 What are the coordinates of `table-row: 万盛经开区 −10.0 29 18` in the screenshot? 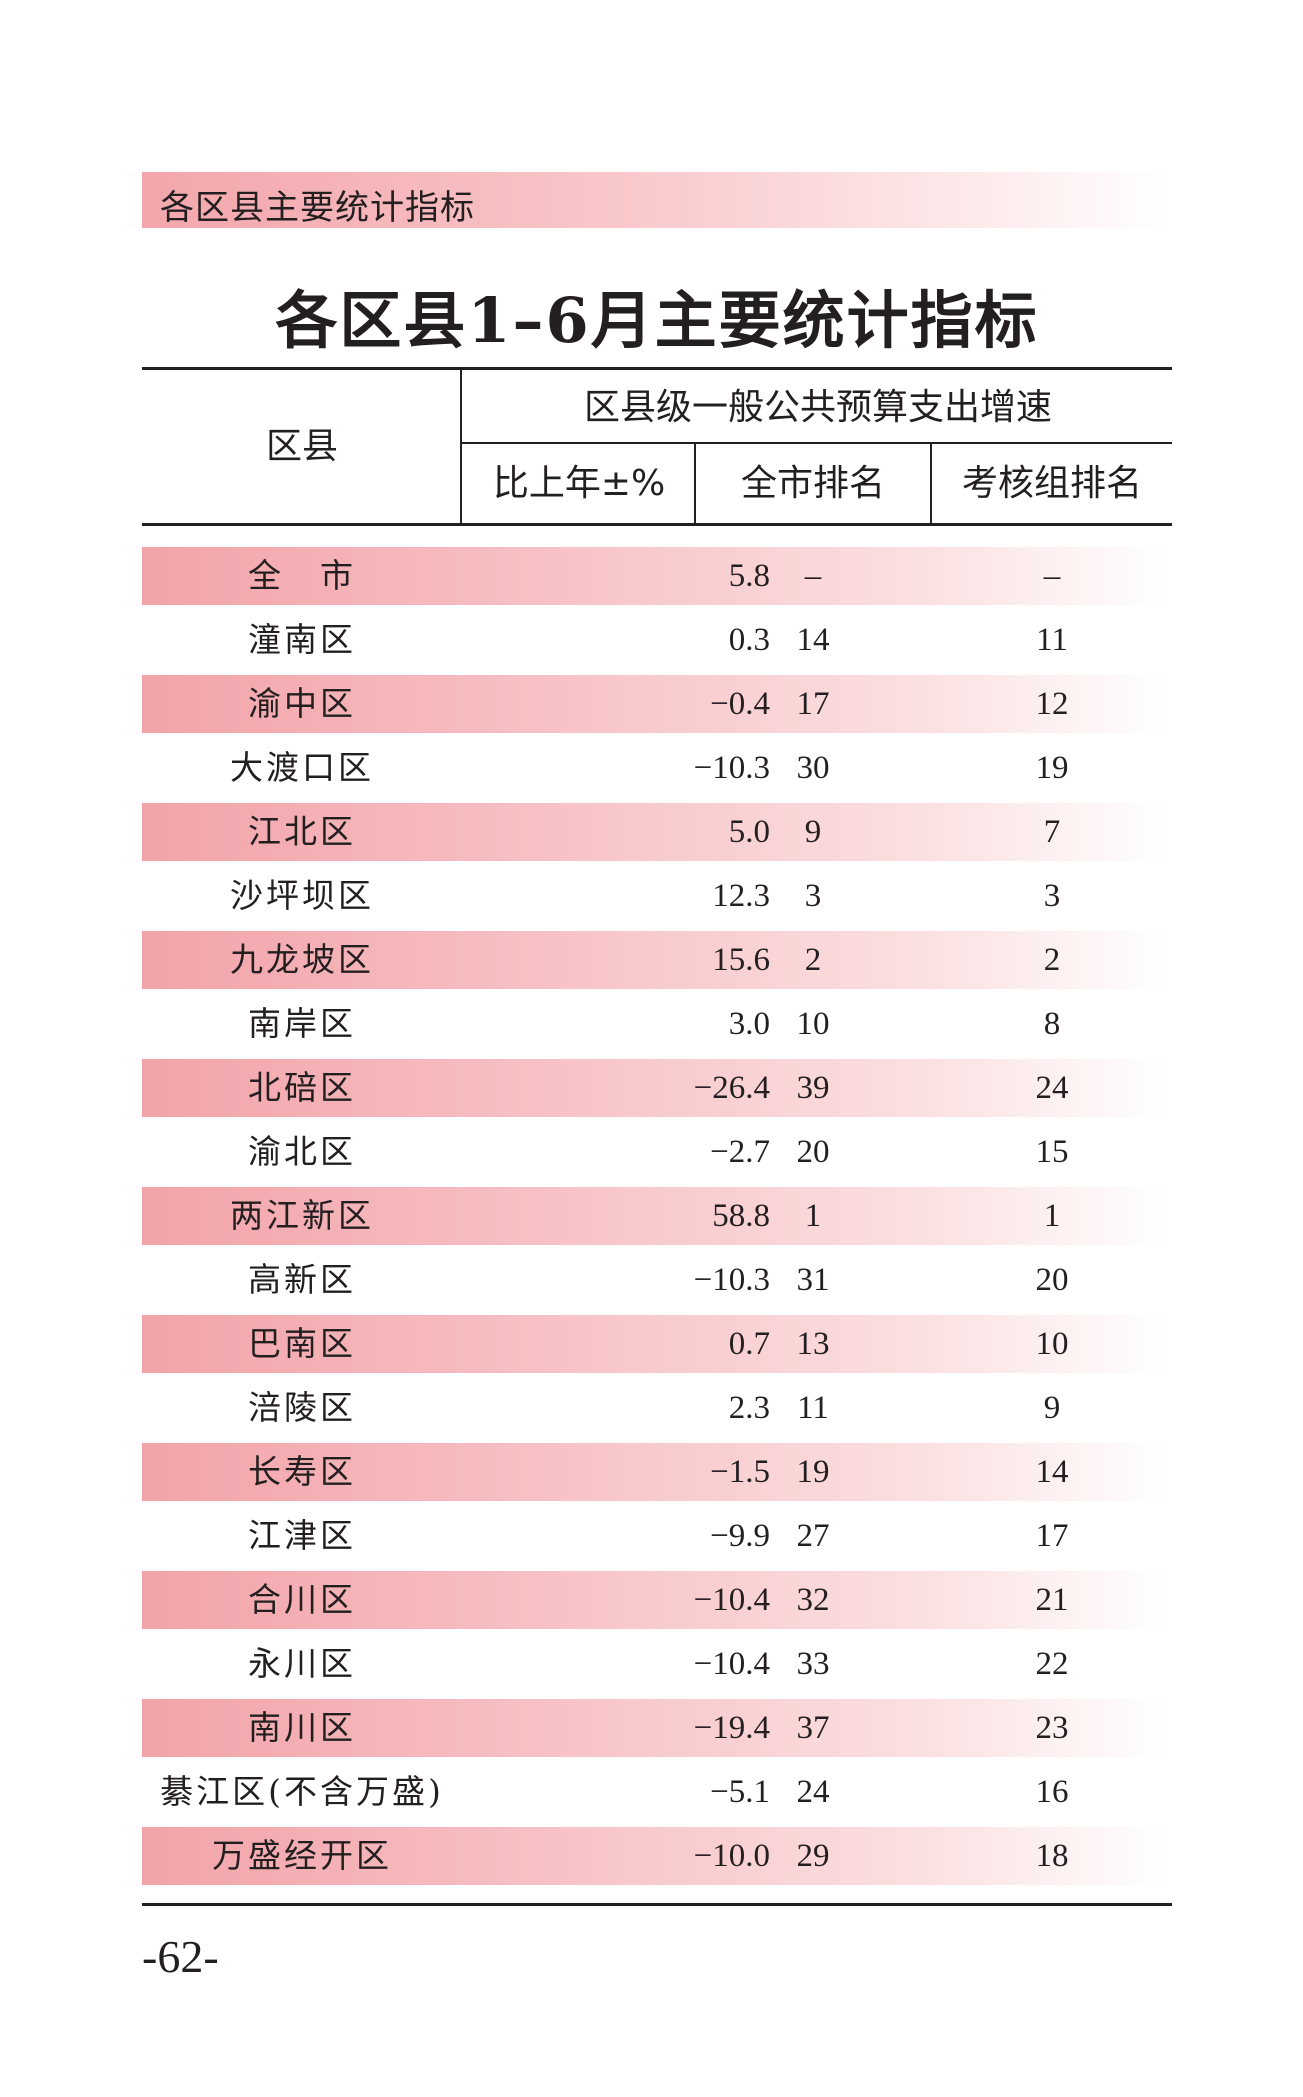 It's located at (657, 1856).